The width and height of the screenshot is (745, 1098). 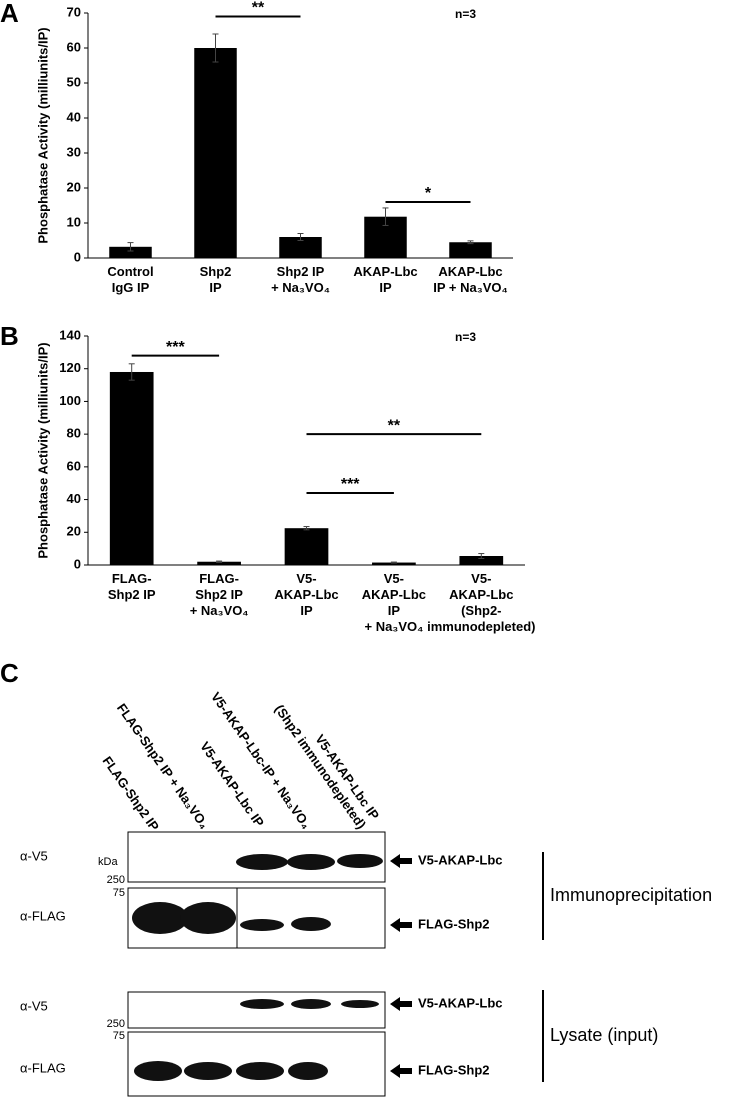 What do you see at coordinates (394, 602) in the screenshot?
I see `x-tick-label: V5- AKAP-Lbc IP + Na₃VO₄` at bounding box center [394, 602].